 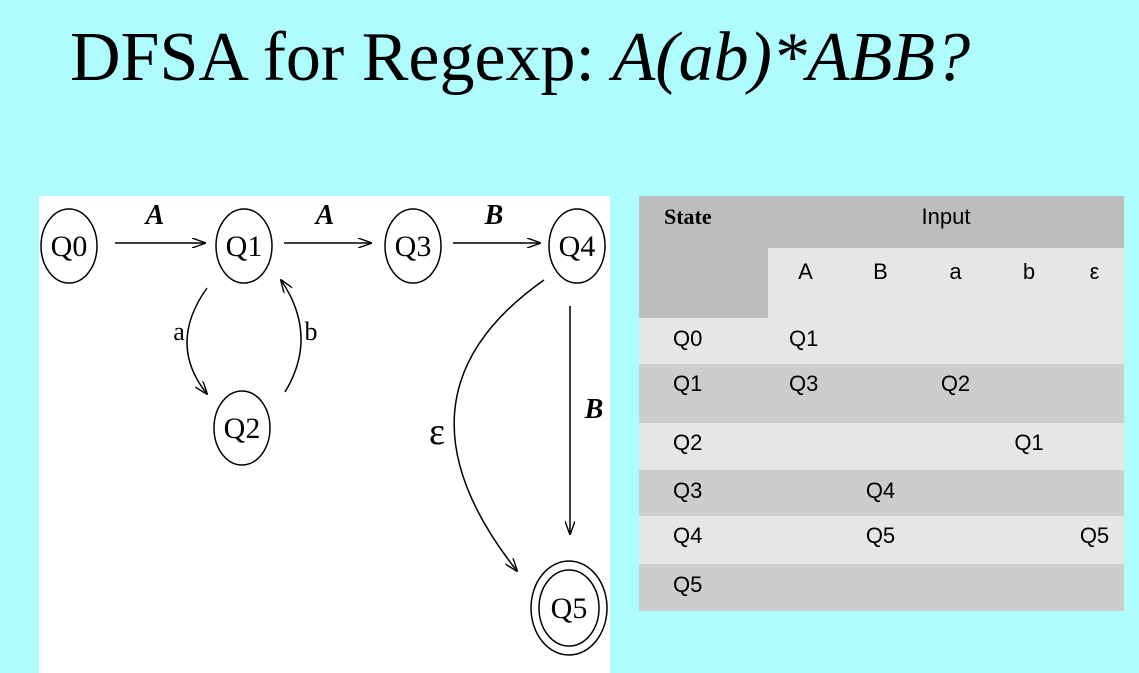 What do you see at coordinates (703, 393) in the screenshot?
I see `row-state: Q1` at bounding box center [703, 393].